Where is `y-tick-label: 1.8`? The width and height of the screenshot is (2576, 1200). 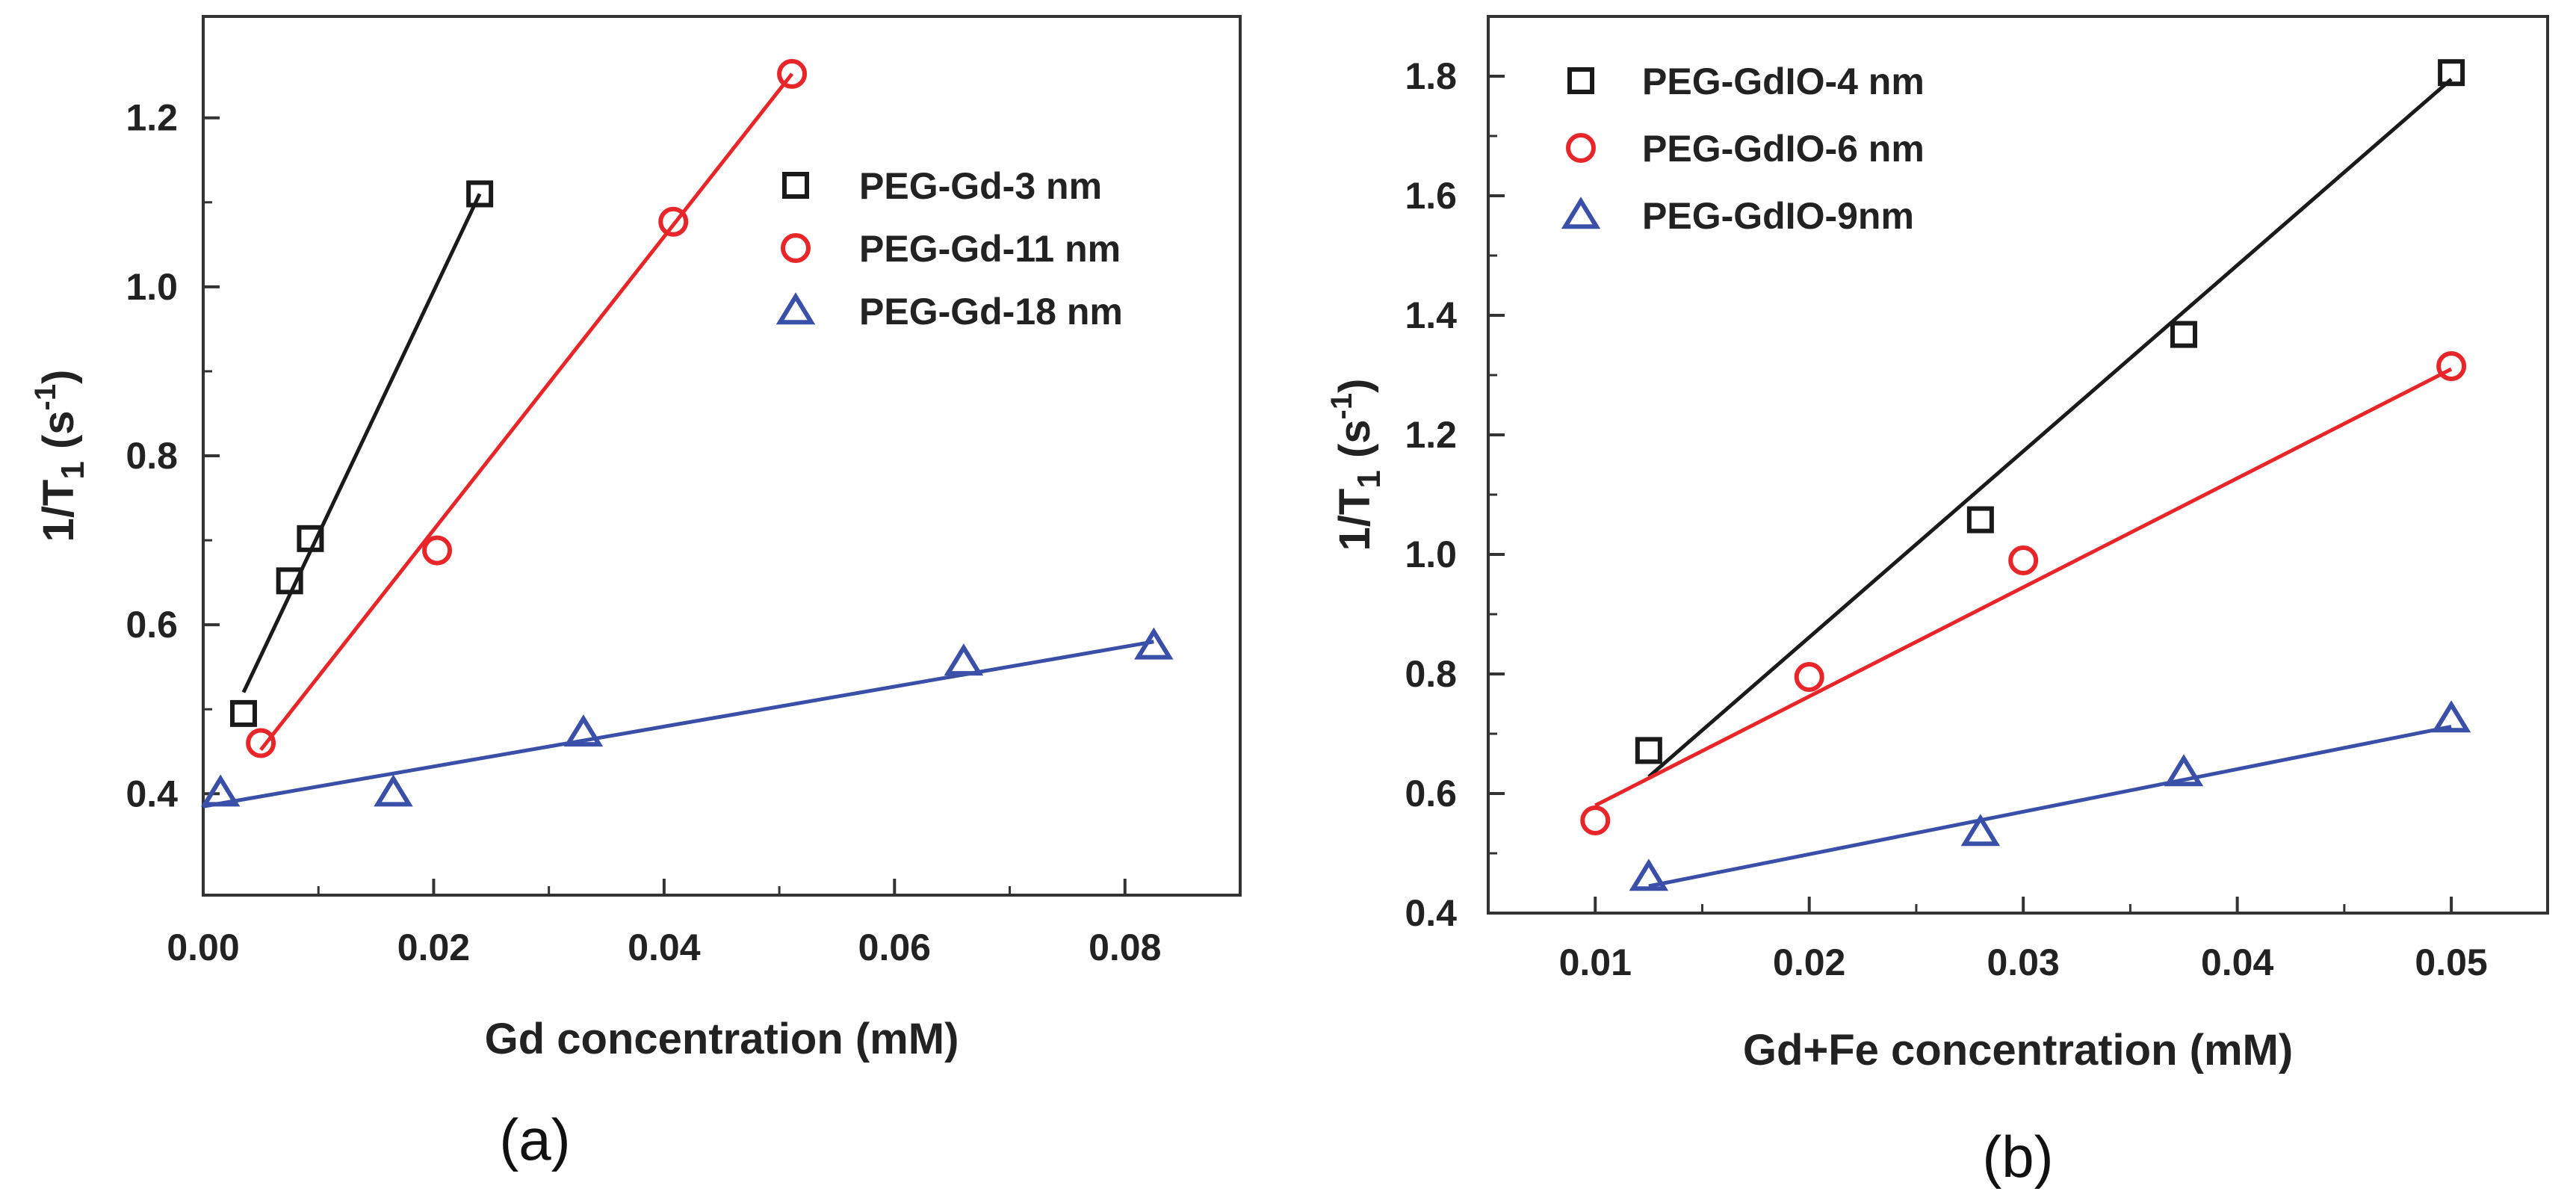 y-tick-label: 1.8 is located at coordinates (1431, 76).